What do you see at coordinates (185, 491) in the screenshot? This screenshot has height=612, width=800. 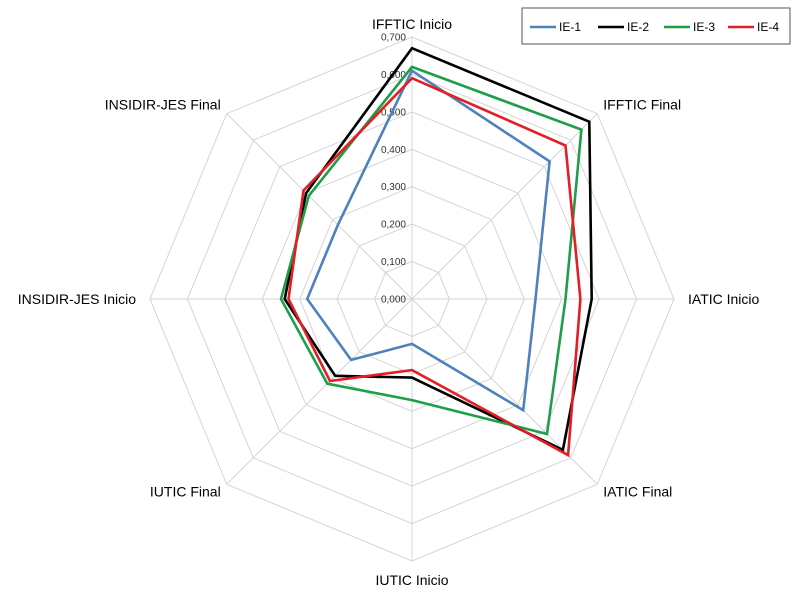 I see `axis-label: IUTIC Final` at bounding box center [185, 491].